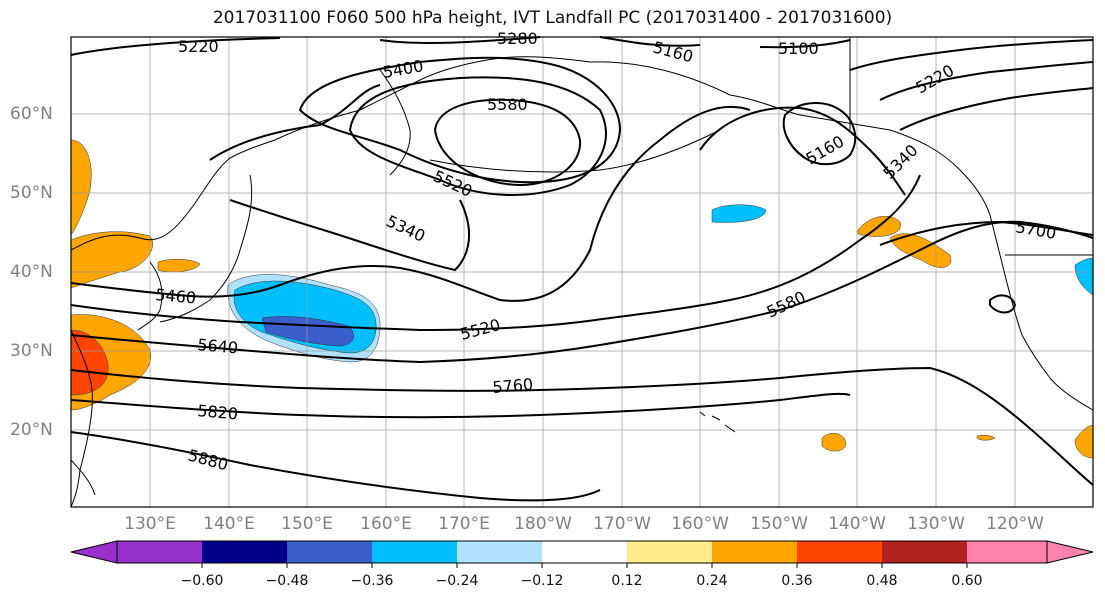  Describe the element at coordinates (712, 581) in the screenshot. I see `colorbar-tick-label: 0.24` at that location.